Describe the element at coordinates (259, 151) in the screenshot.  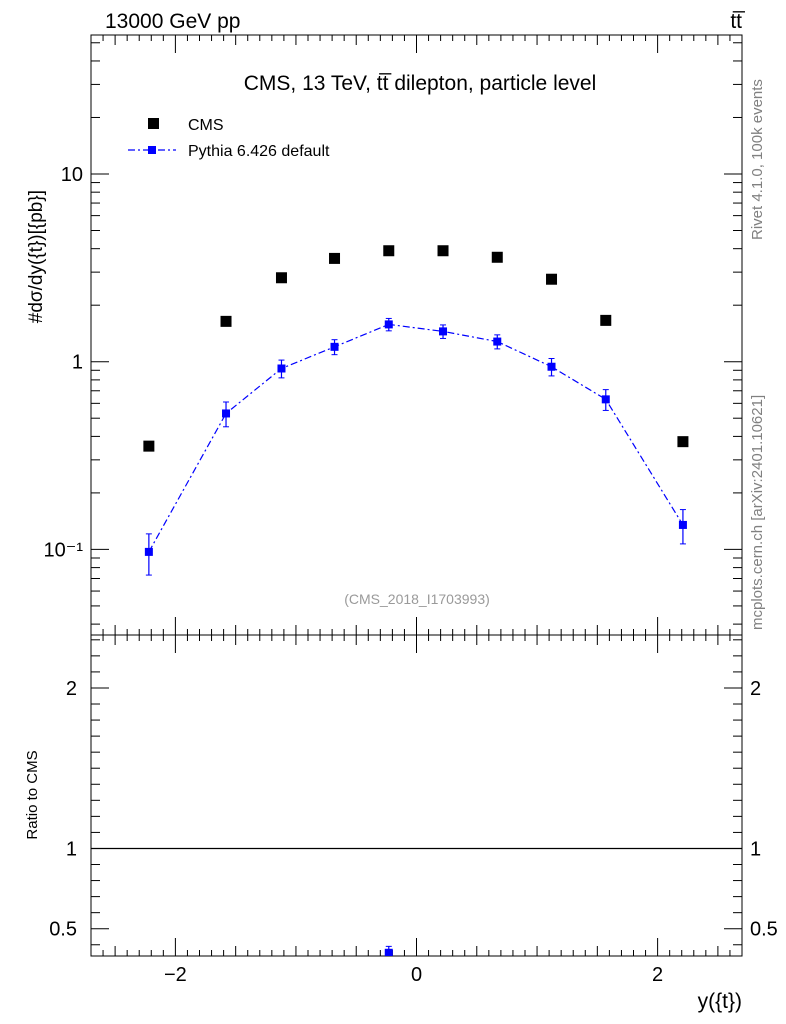
I see `legend-pythia-label: Pythia 6.426 default` at that location.